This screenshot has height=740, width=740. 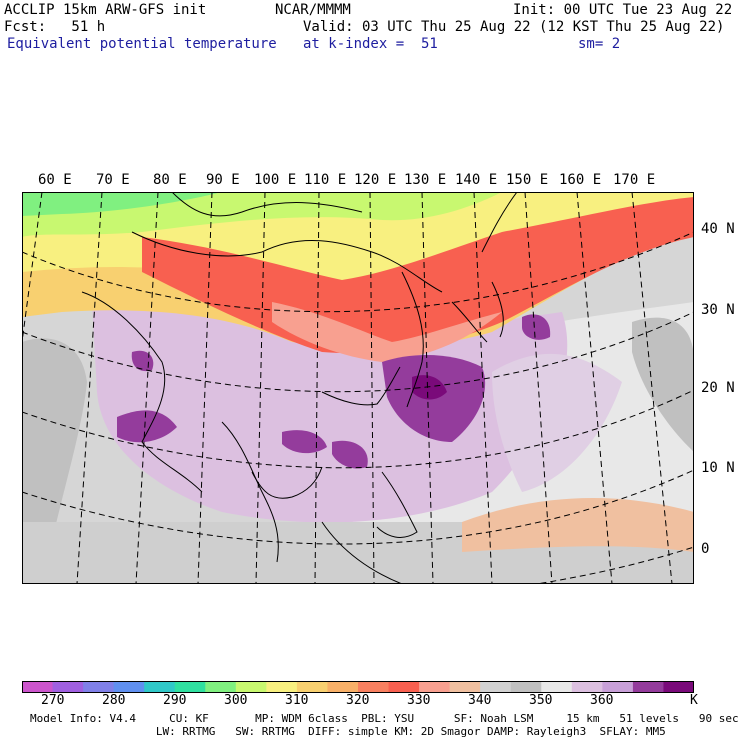 I want to click on lon-label: 100 E, so click(x=275, y=180).